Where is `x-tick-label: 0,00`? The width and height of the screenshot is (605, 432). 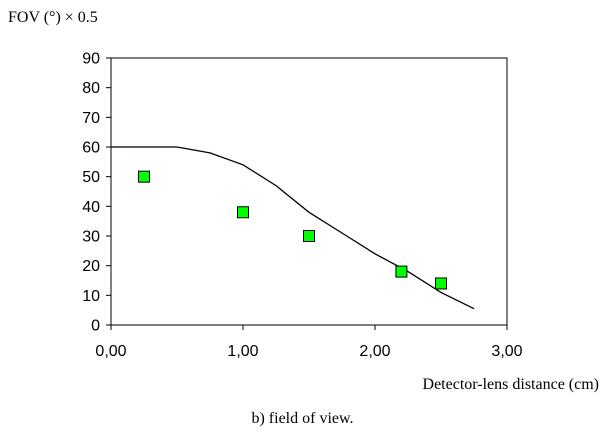 x-tick-label: 0,00 is located at coordinates (110, 351).